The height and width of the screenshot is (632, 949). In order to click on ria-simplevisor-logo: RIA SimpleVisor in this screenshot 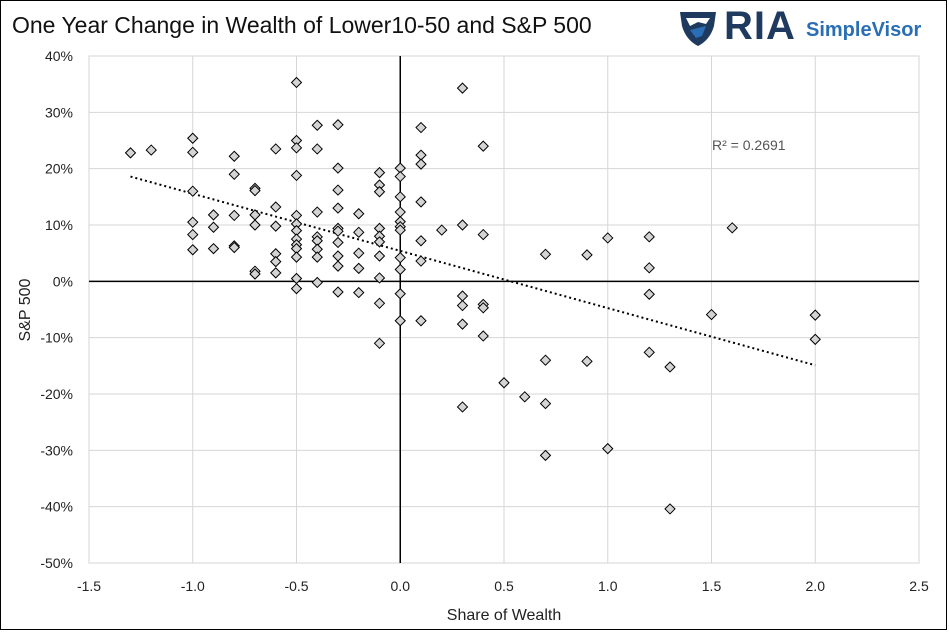, I will do `click(807, 27)`.